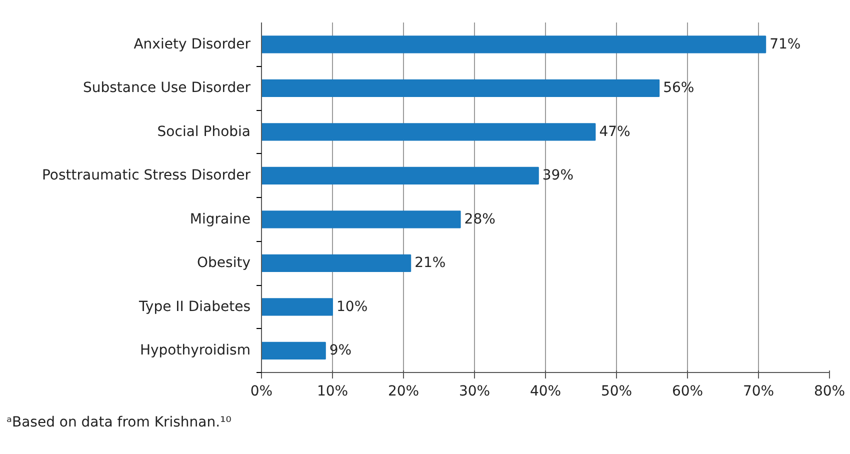  Describe the element at coordinates (480, 219) in the screenshot. I see `data-label: 28%` at that location.